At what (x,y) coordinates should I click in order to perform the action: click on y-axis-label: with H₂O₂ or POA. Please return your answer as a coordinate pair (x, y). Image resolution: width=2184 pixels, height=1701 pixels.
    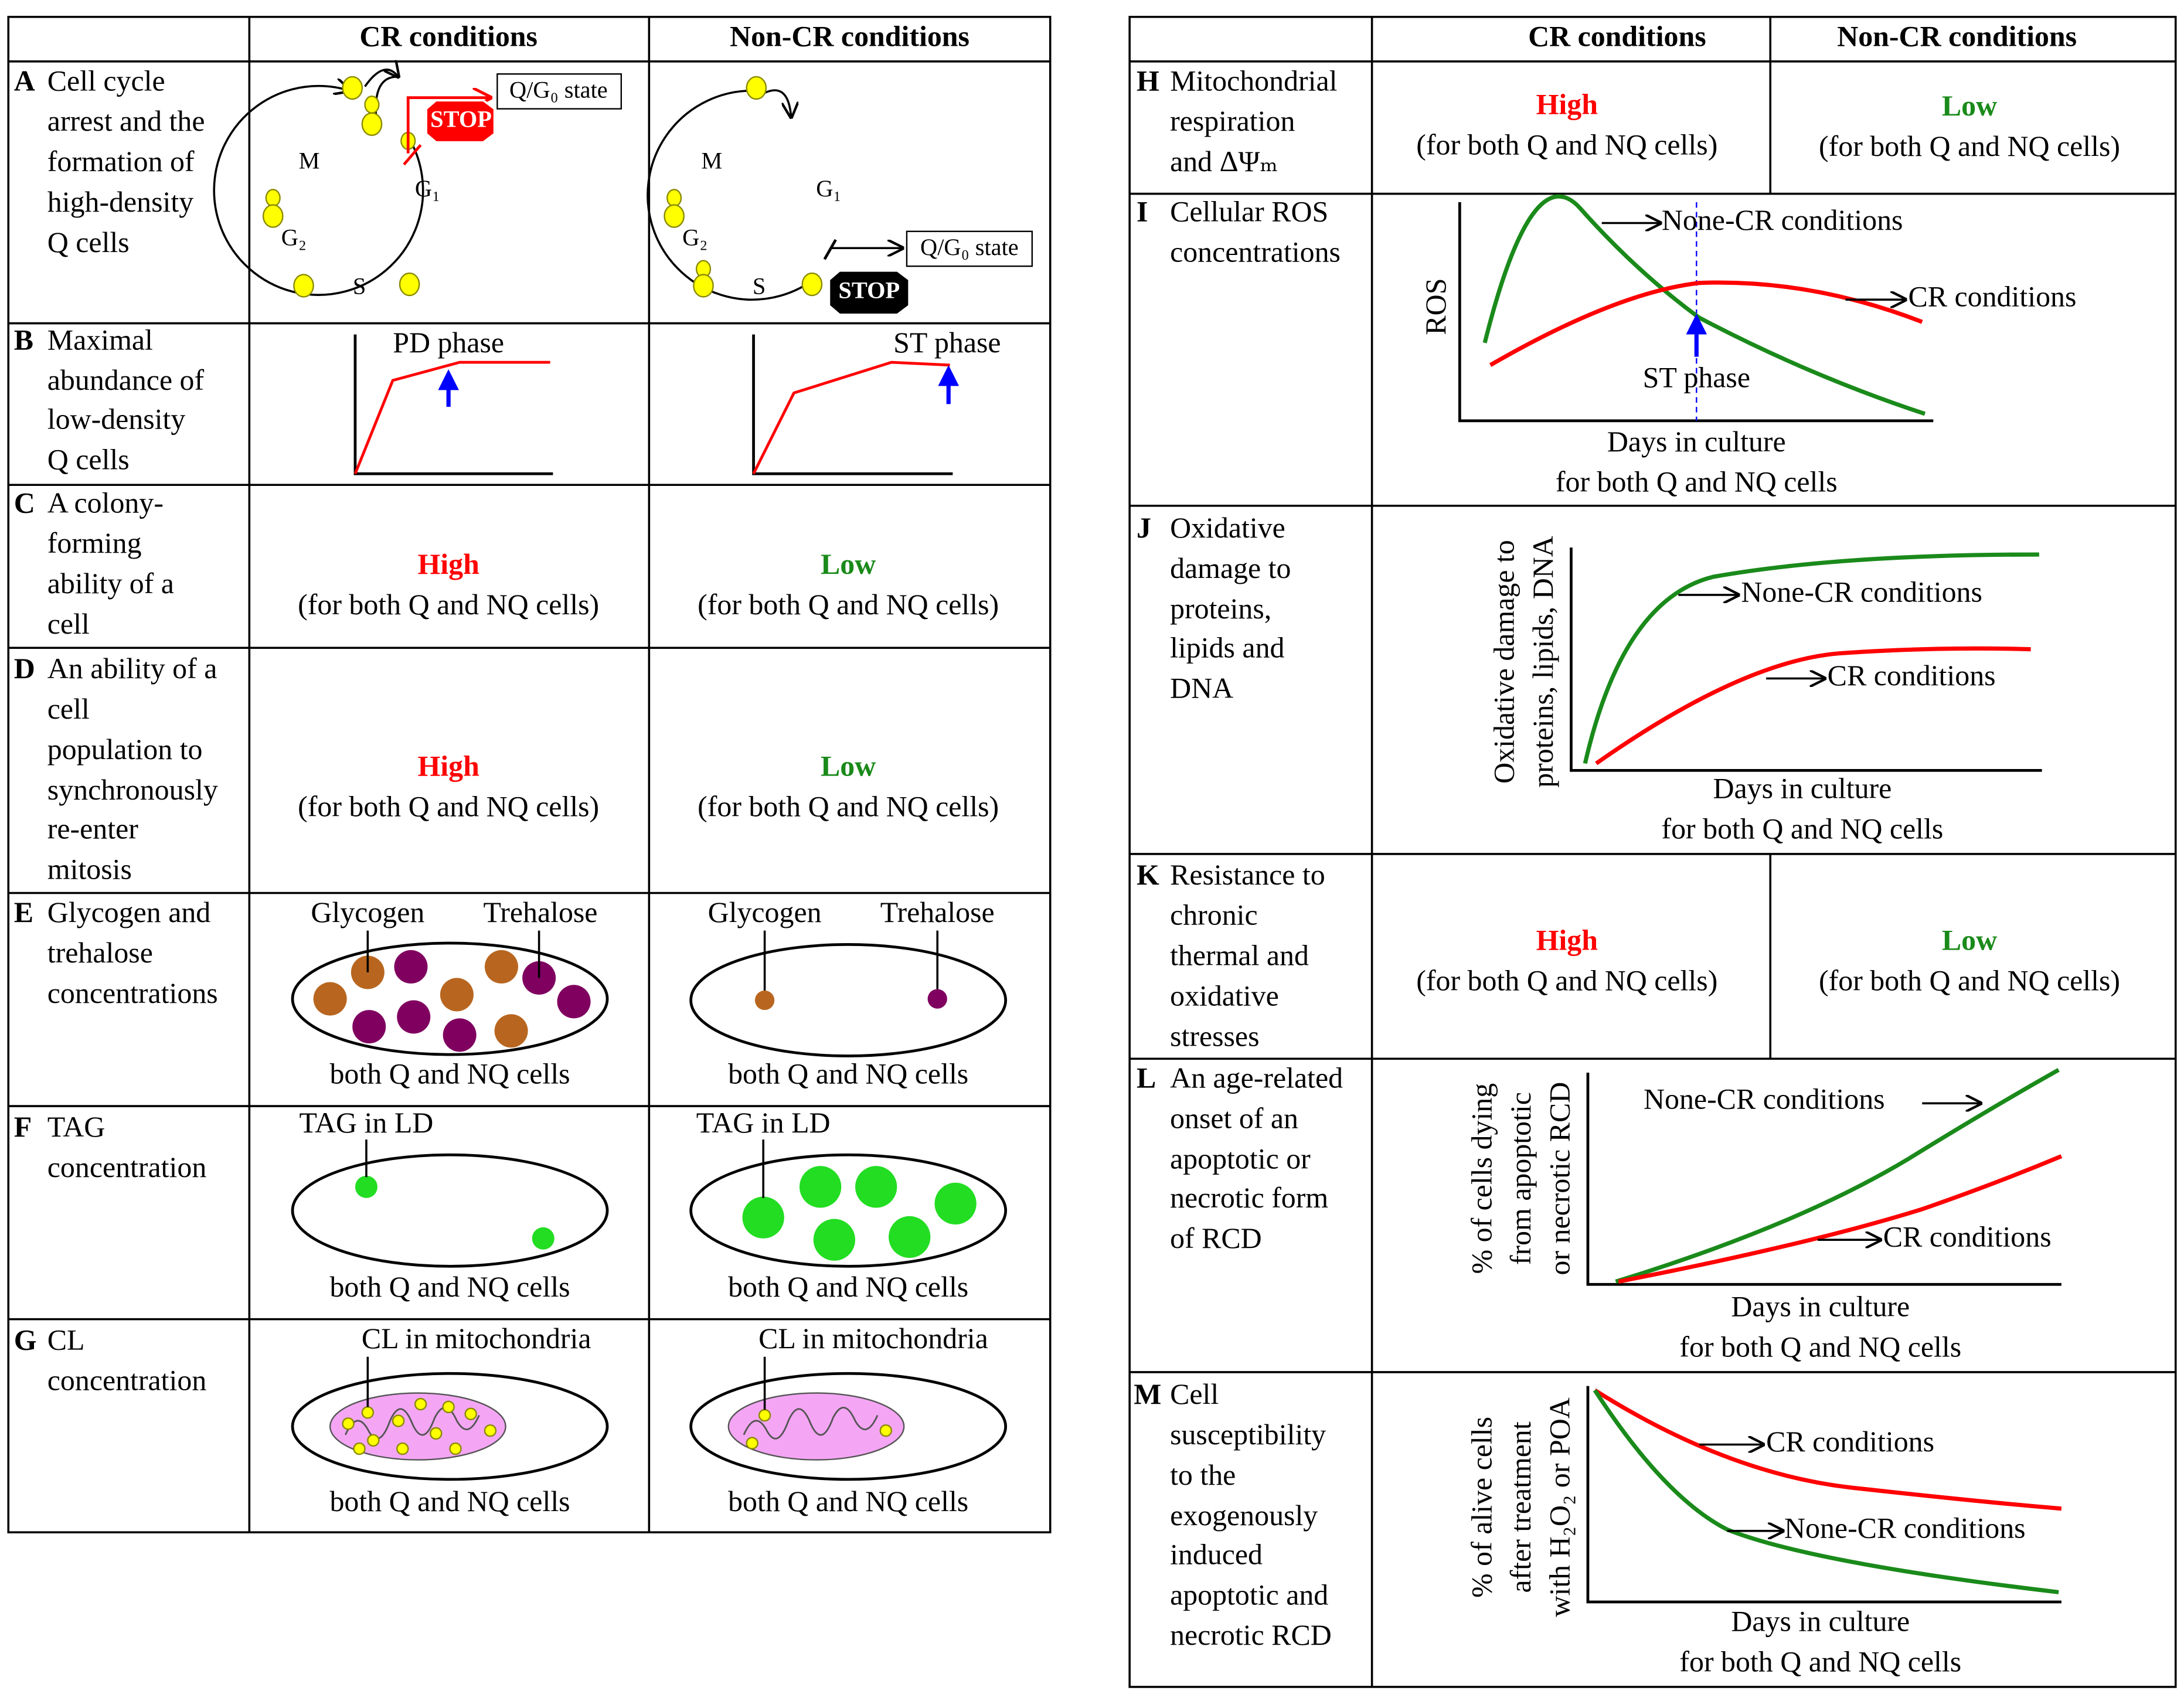
    Looking at the image, I should click on (1560, 1507).